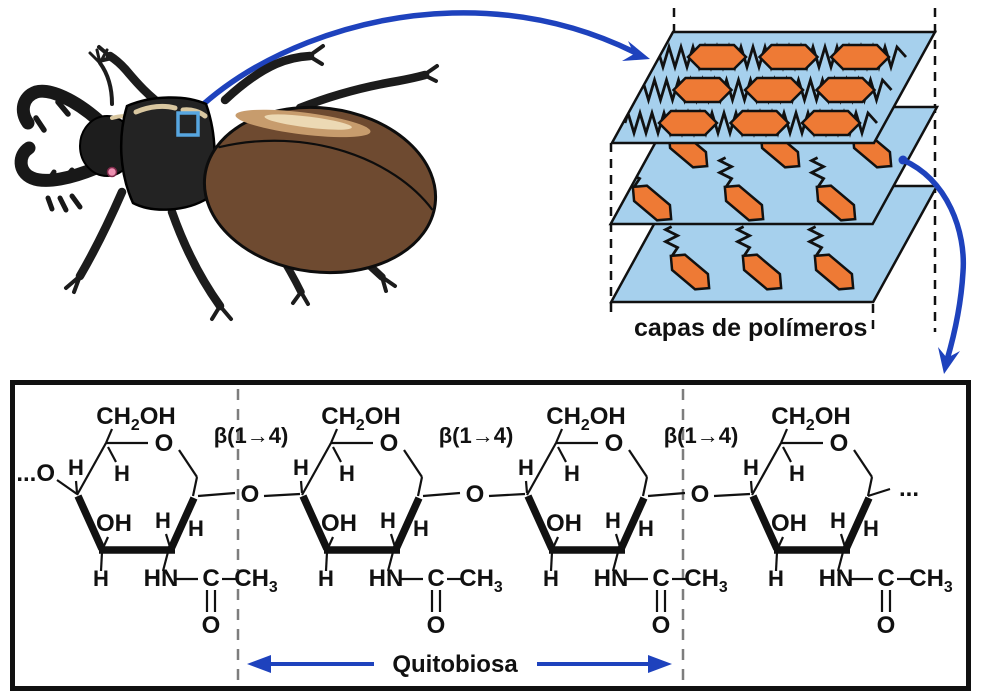  Describe the element at coordinates (459, 664) in the screenshot. I see `quitobiosa-bracket: Quitobiosa` at that location.